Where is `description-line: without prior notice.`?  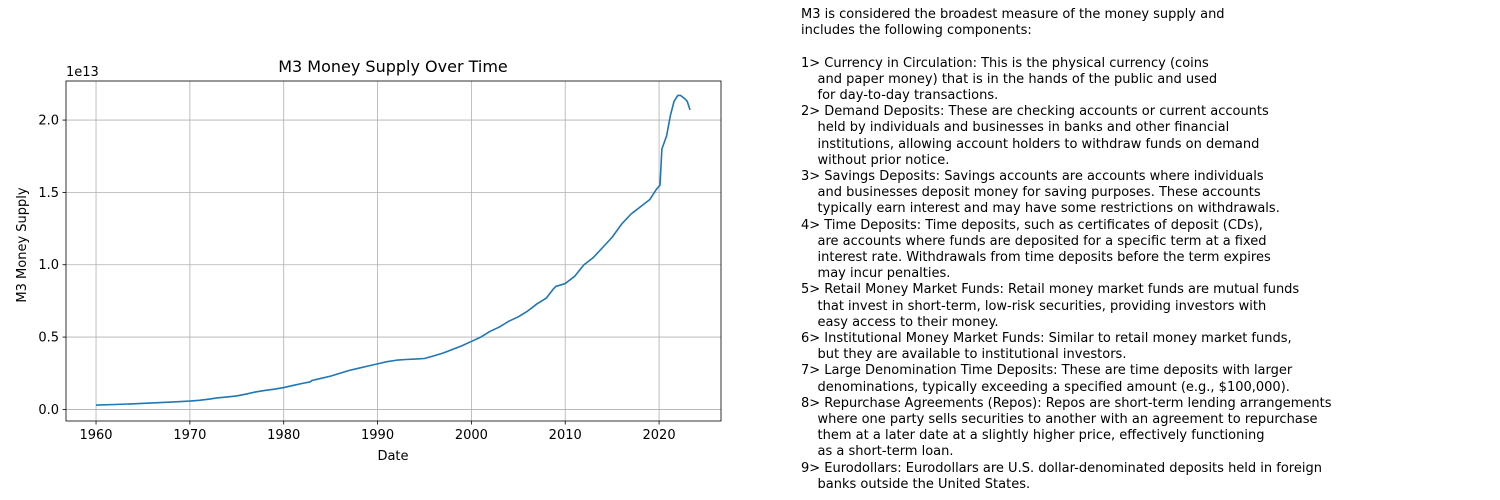
description-line: without prior notice. is located at coordinates (875, 160).